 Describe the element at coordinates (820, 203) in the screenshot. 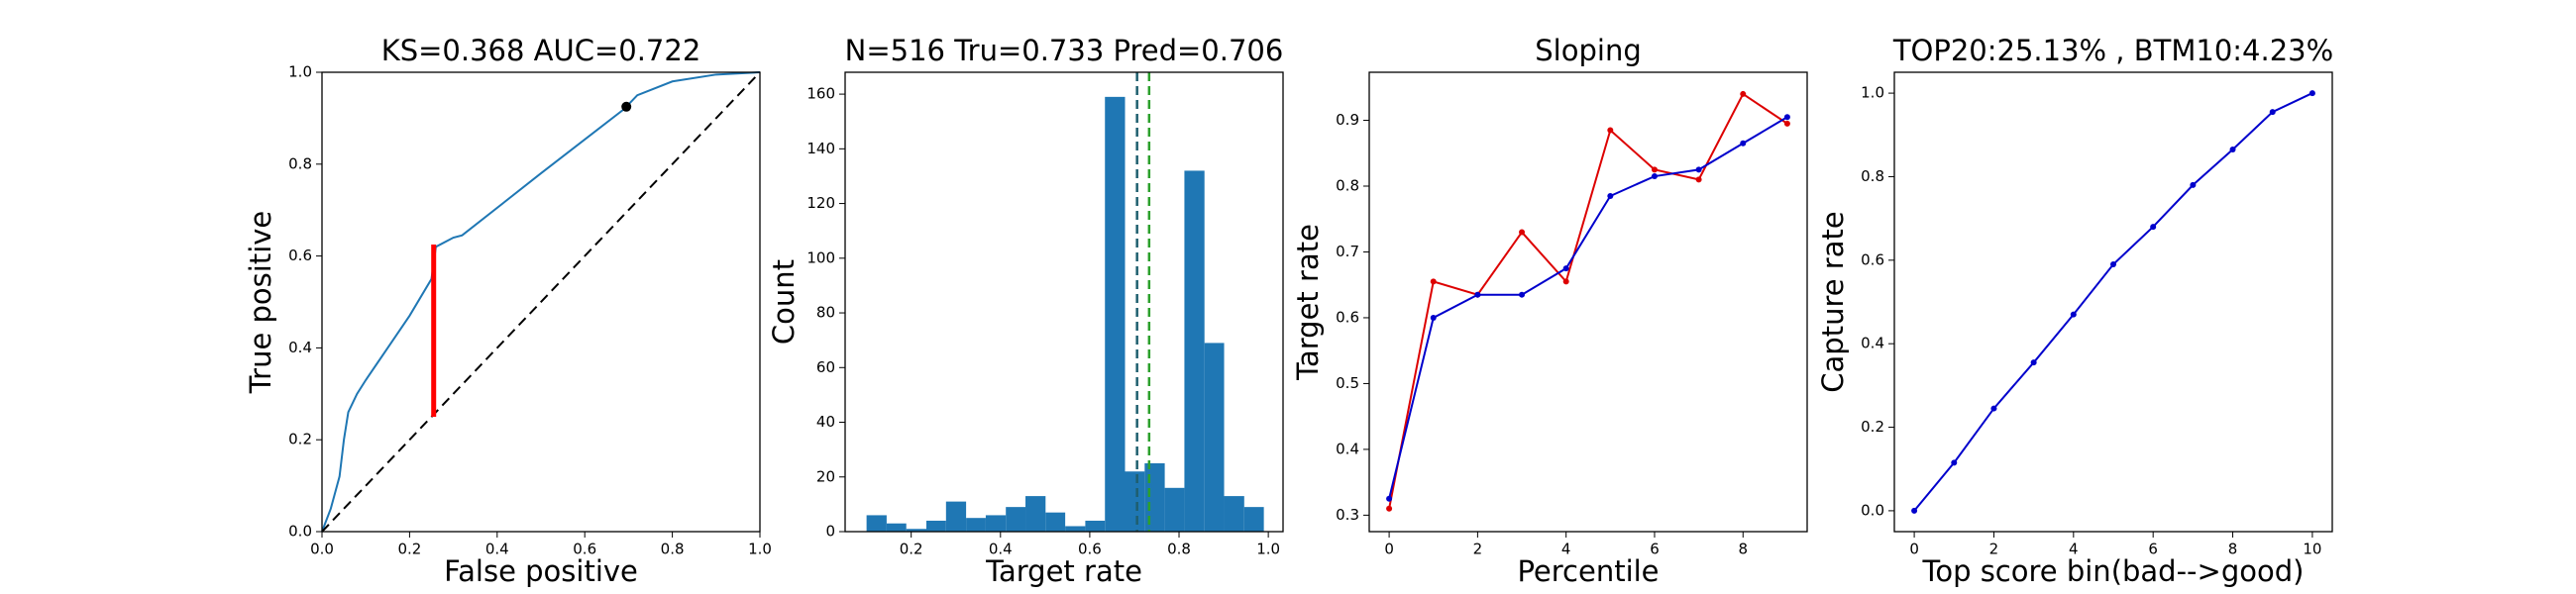

I see `y-tick-label: 120` at that location.